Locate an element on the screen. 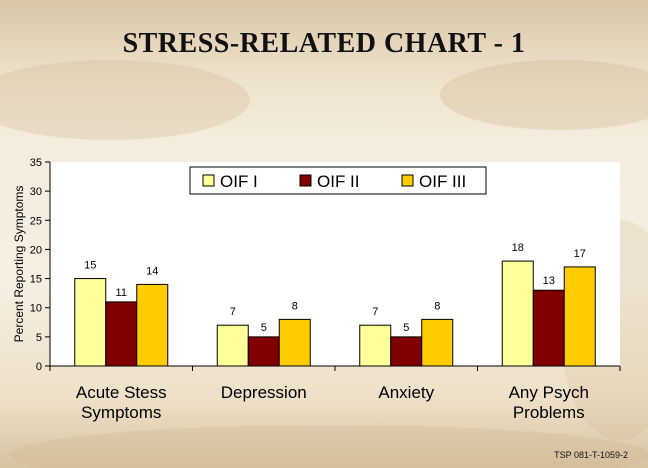 This screenshot has width=648, height=468. y-tick-label: 20 is located at coordinates (36, 250).